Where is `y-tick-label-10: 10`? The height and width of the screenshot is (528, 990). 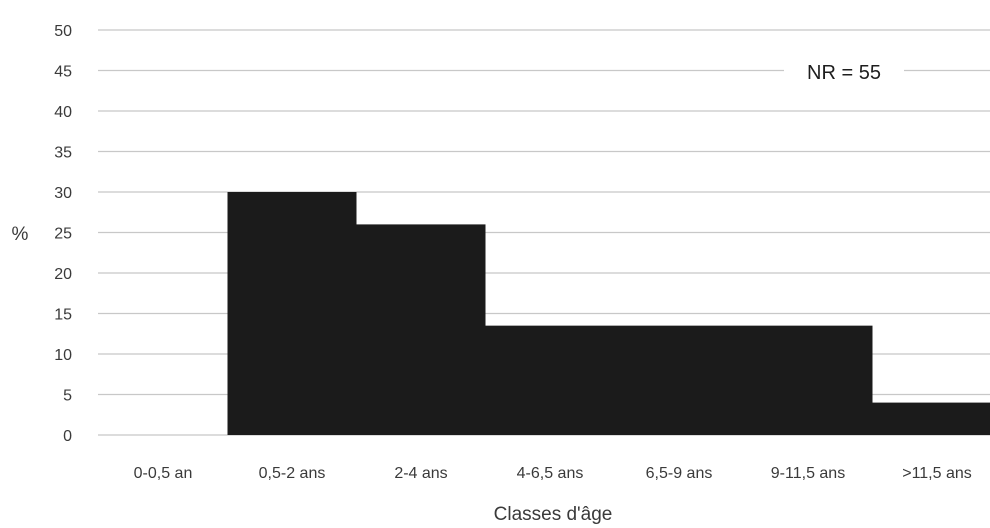 y-tick-label-10: 10 is located at coordinates (63, 355).